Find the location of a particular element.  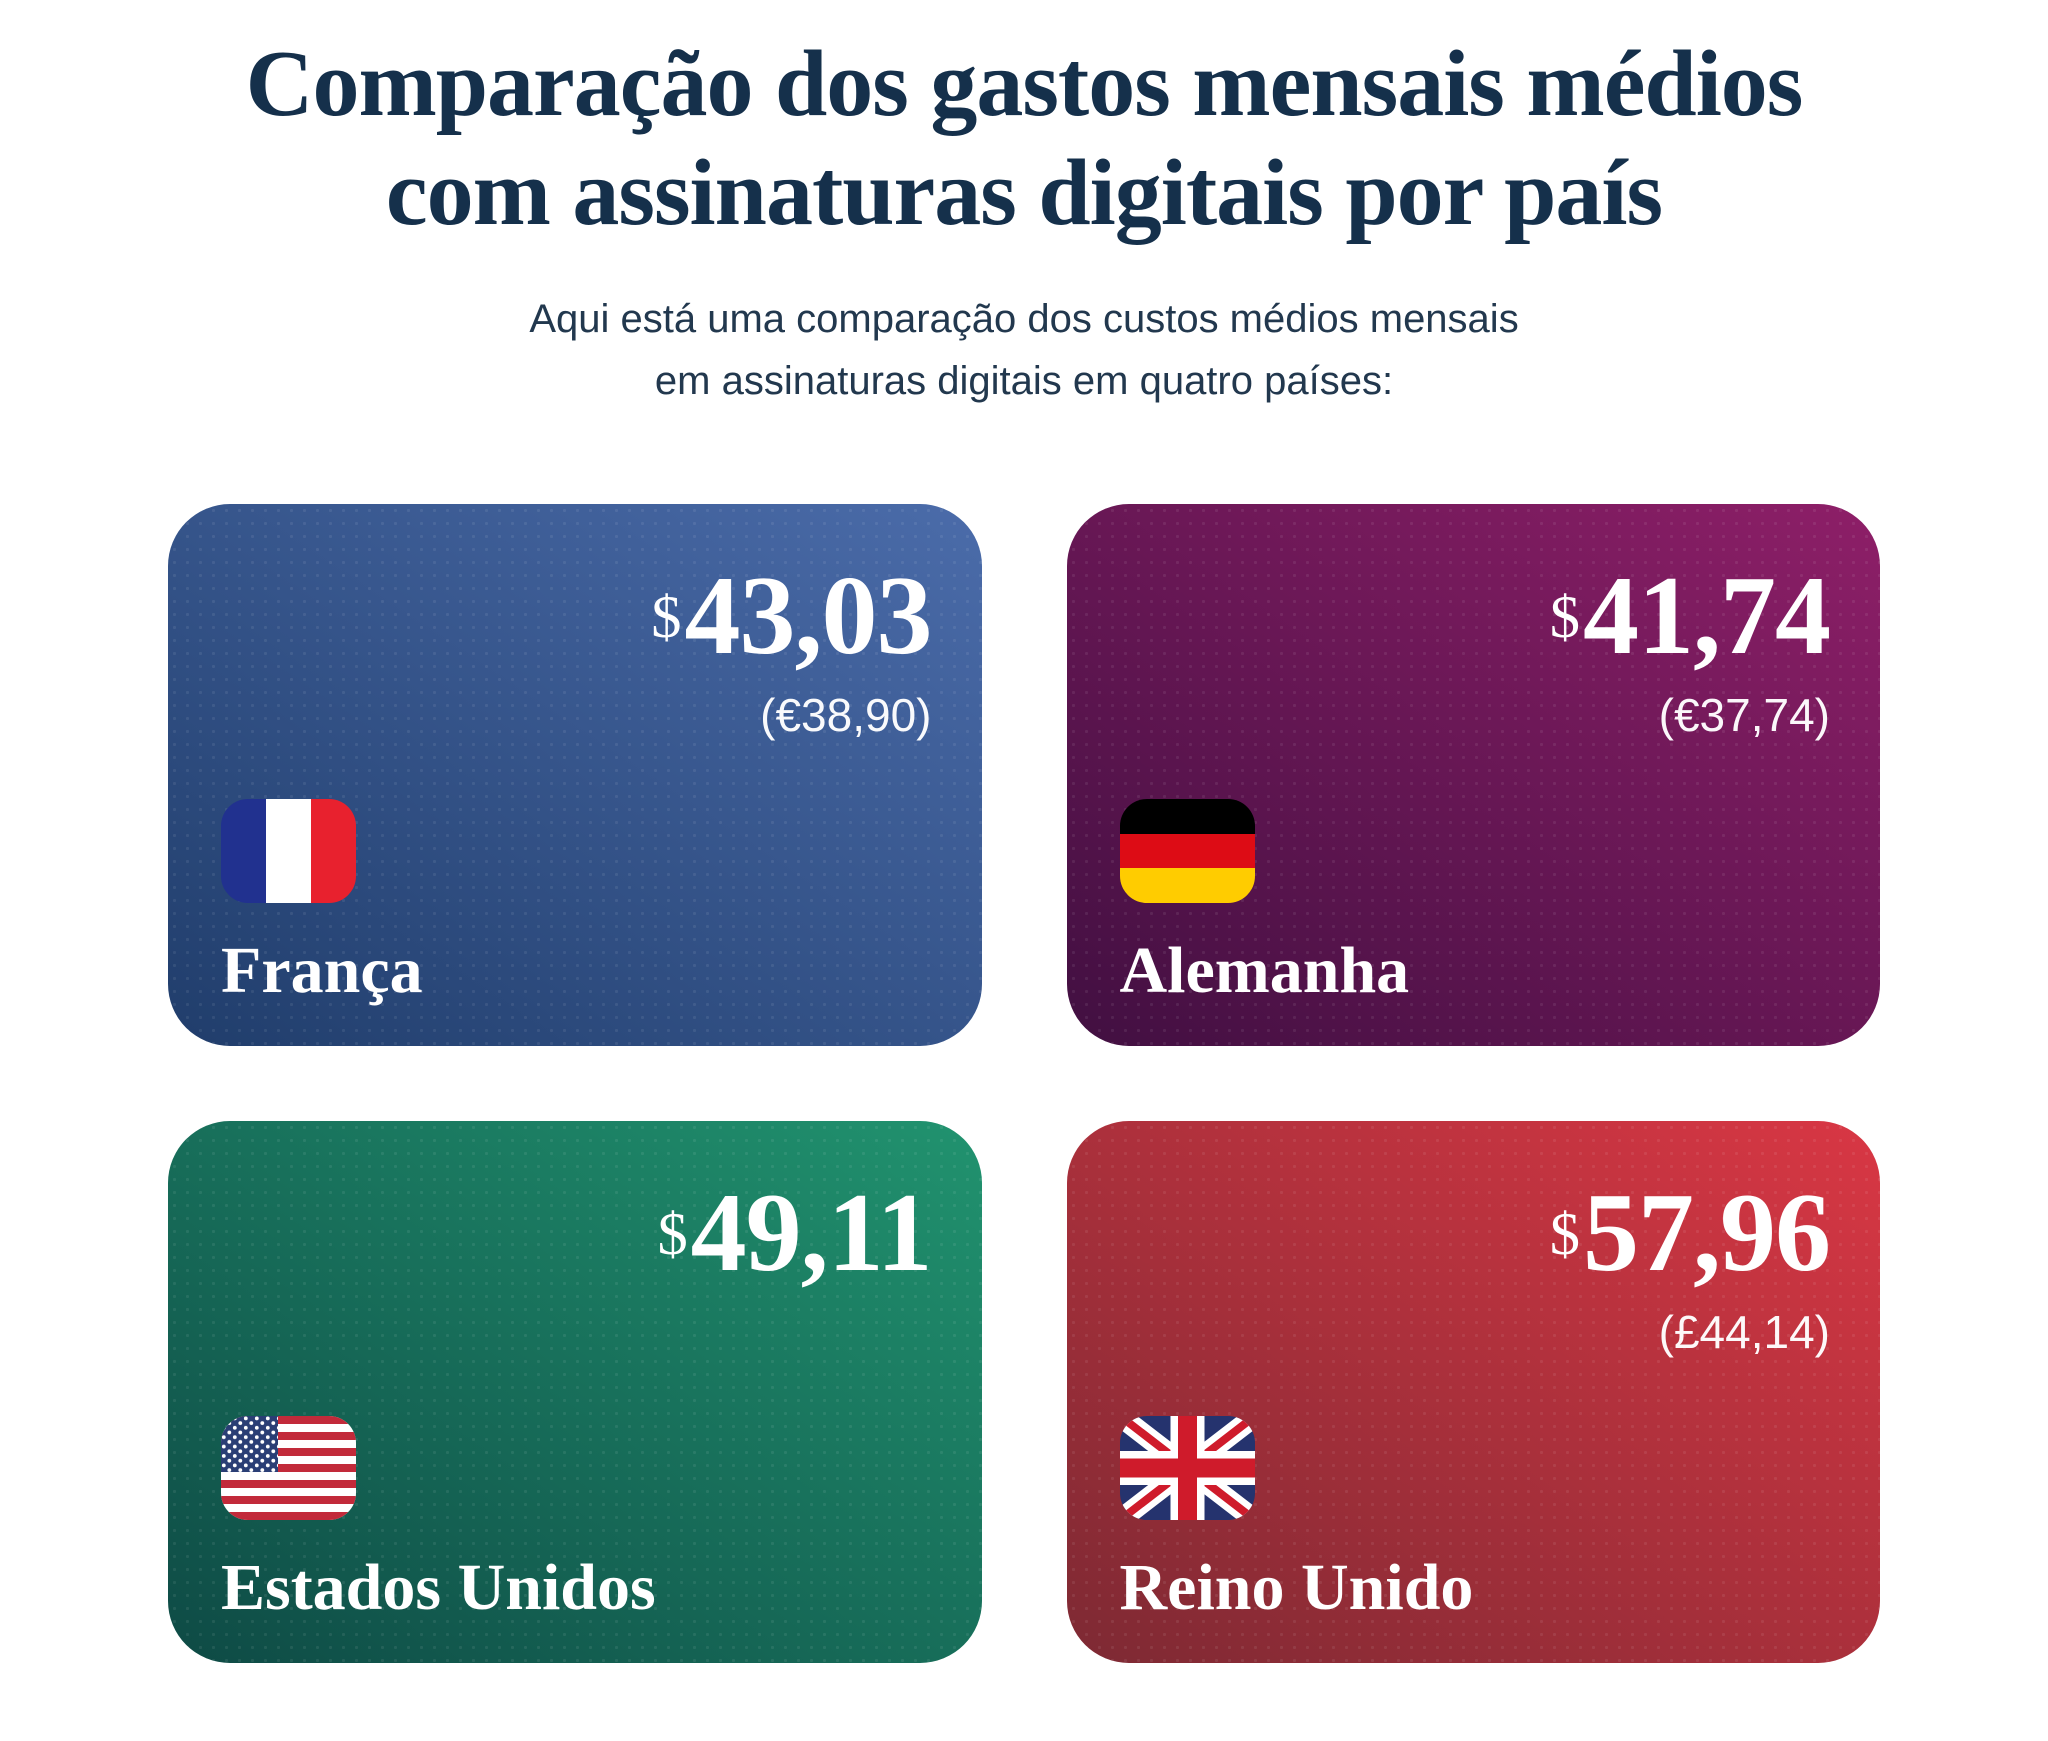

country-label: França is located at coordinates (322, 971).